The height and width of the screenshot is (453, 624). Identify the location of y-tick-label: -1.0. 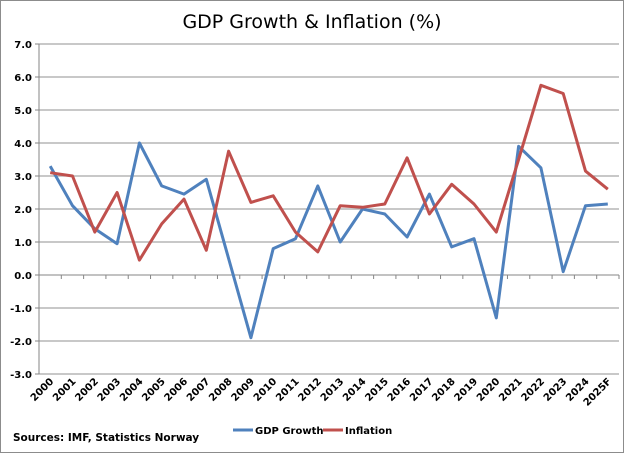
(21, 309).